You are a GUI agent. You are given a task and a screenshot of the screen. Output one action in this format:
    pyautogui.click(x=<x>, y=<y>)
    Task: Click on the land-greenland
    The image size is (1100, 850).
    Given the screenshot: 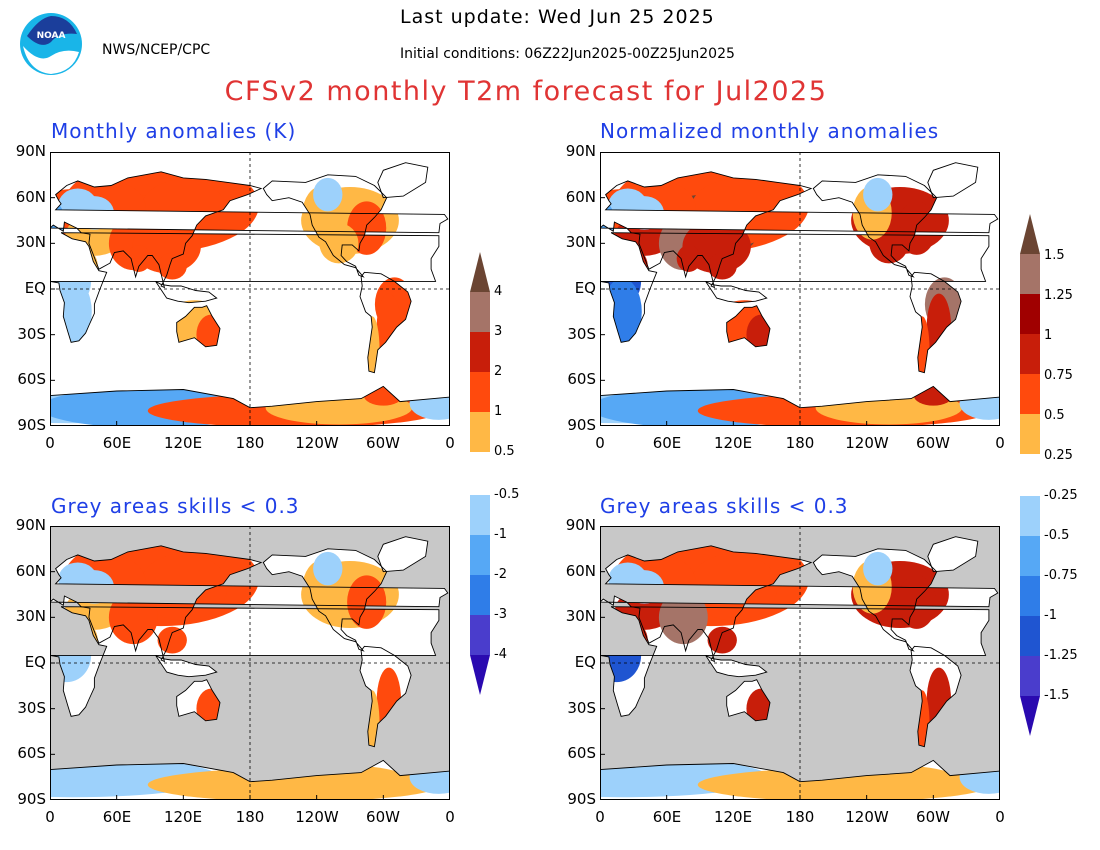 What is the action you would take?
    pyautogui.click(x=952, y=554)
    